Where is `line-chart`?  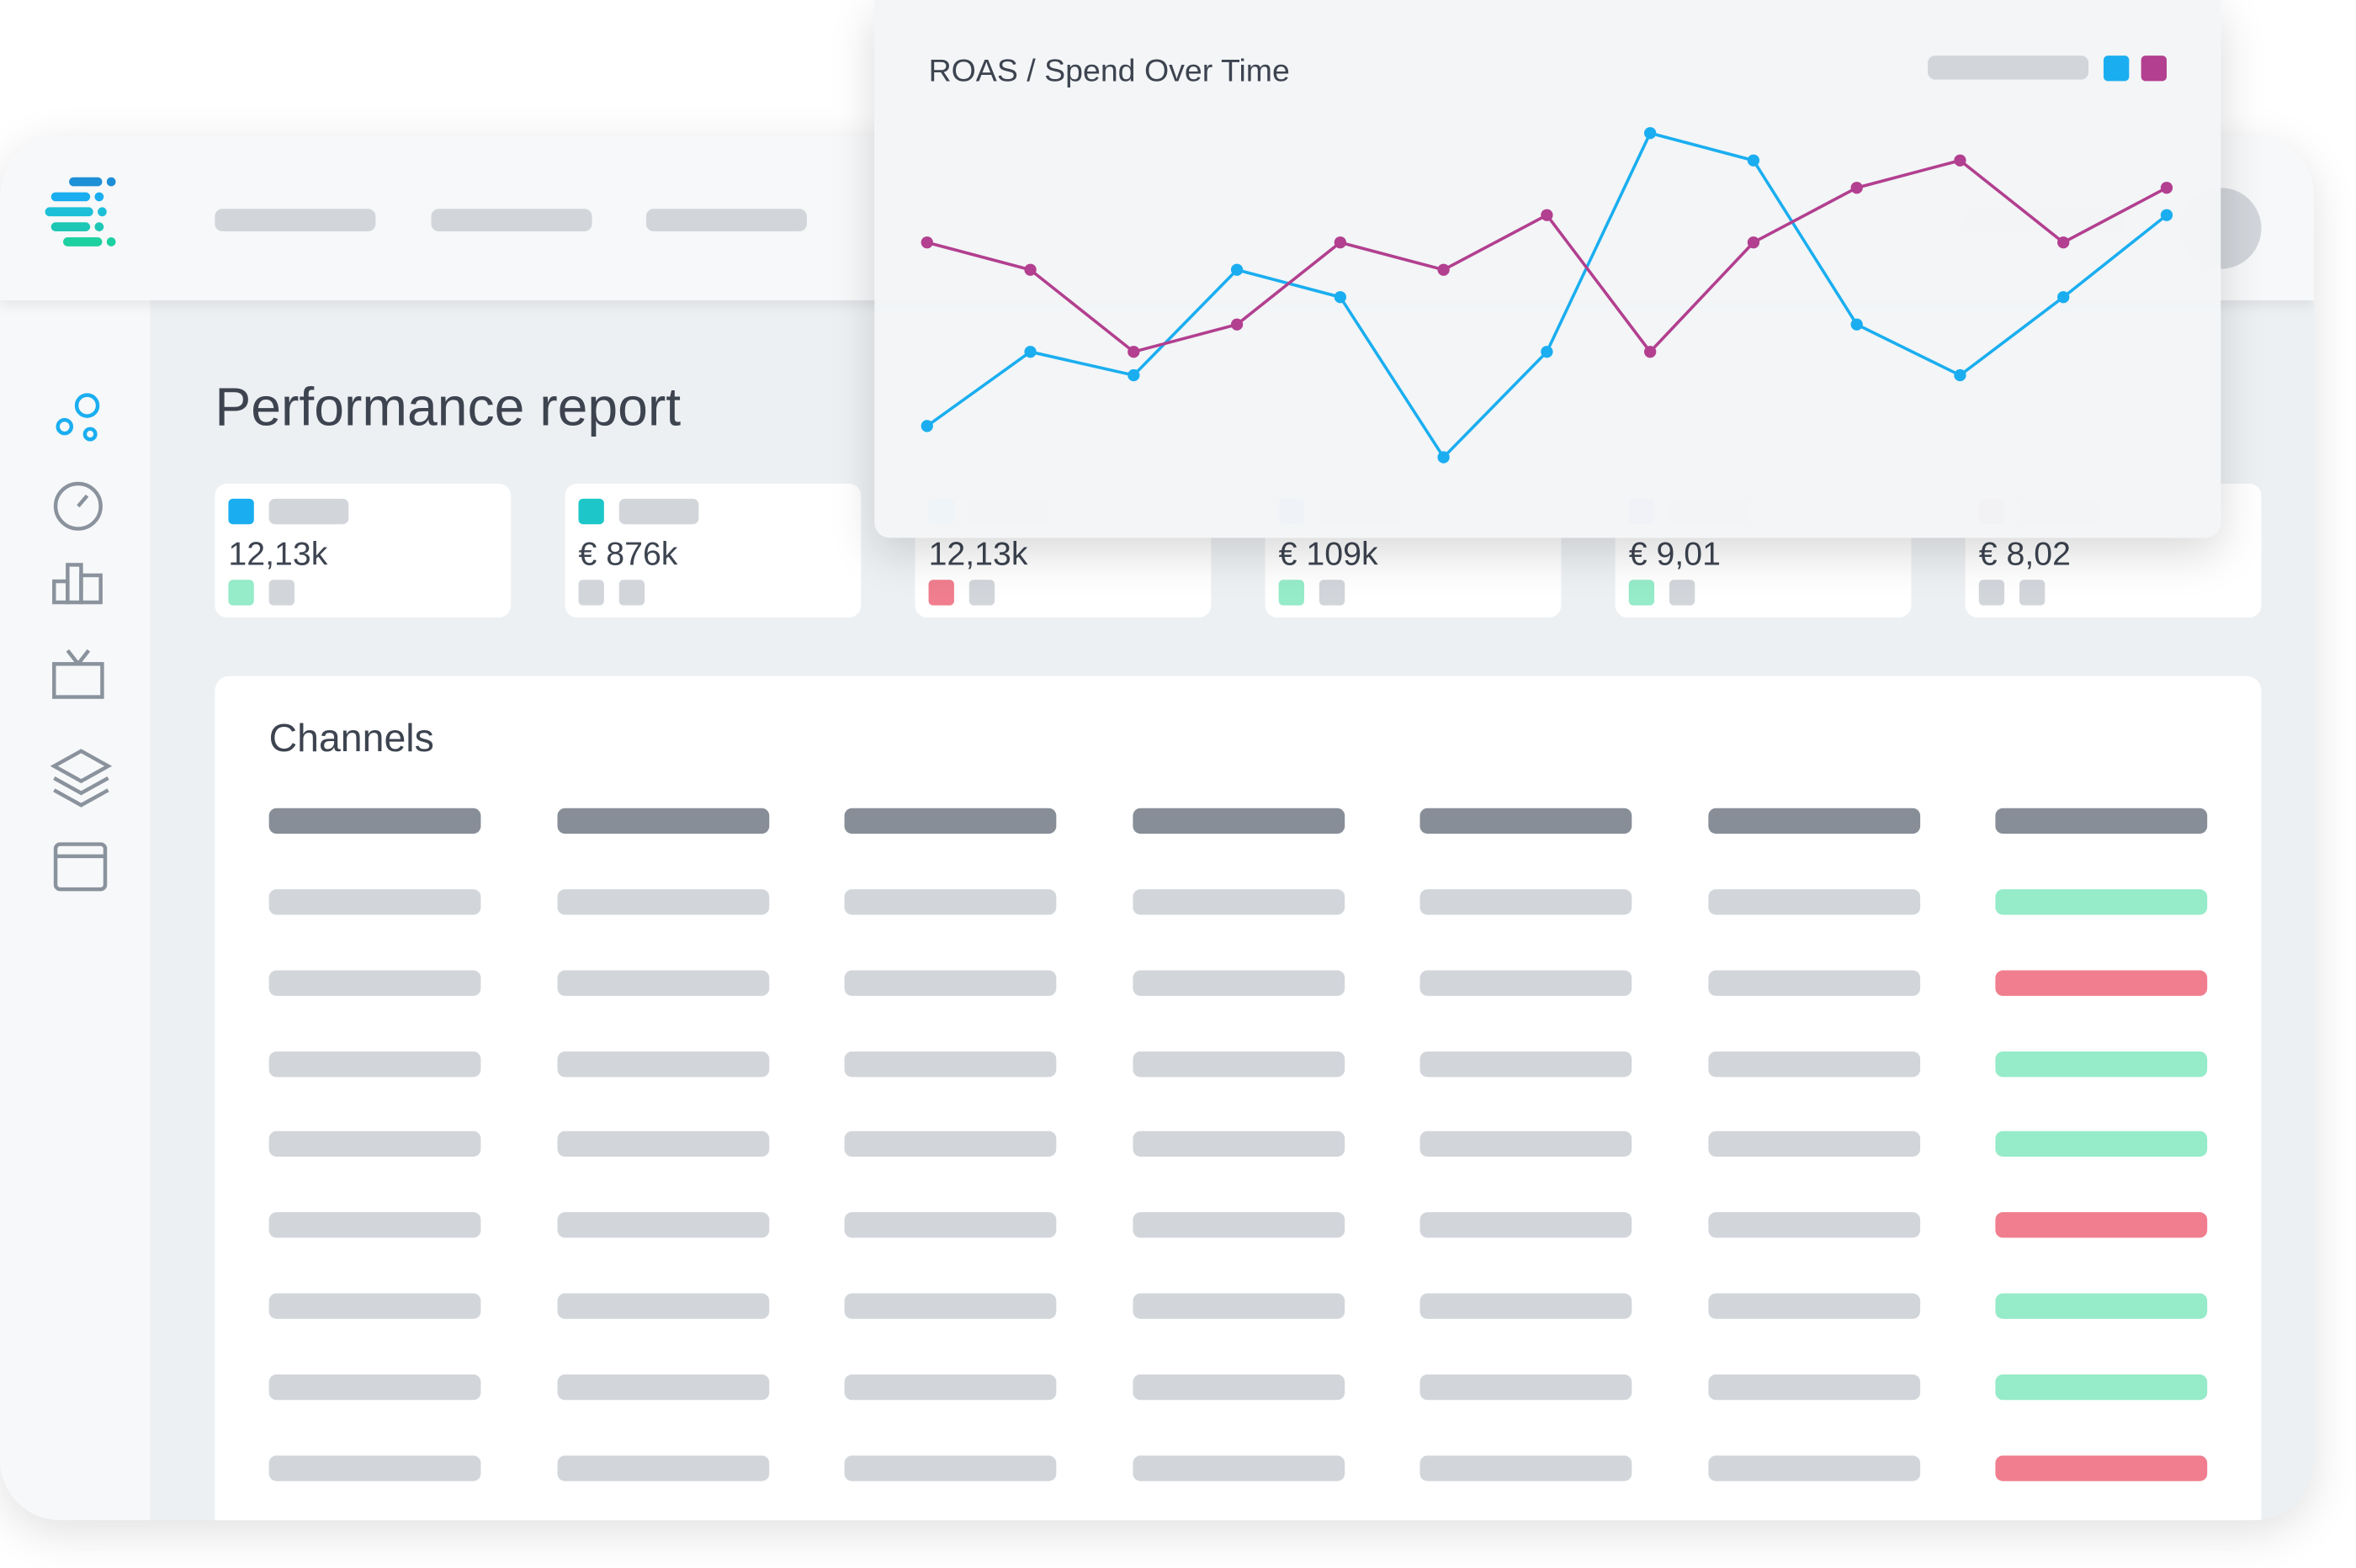
line-chart is located at coordinates (1547, 295).